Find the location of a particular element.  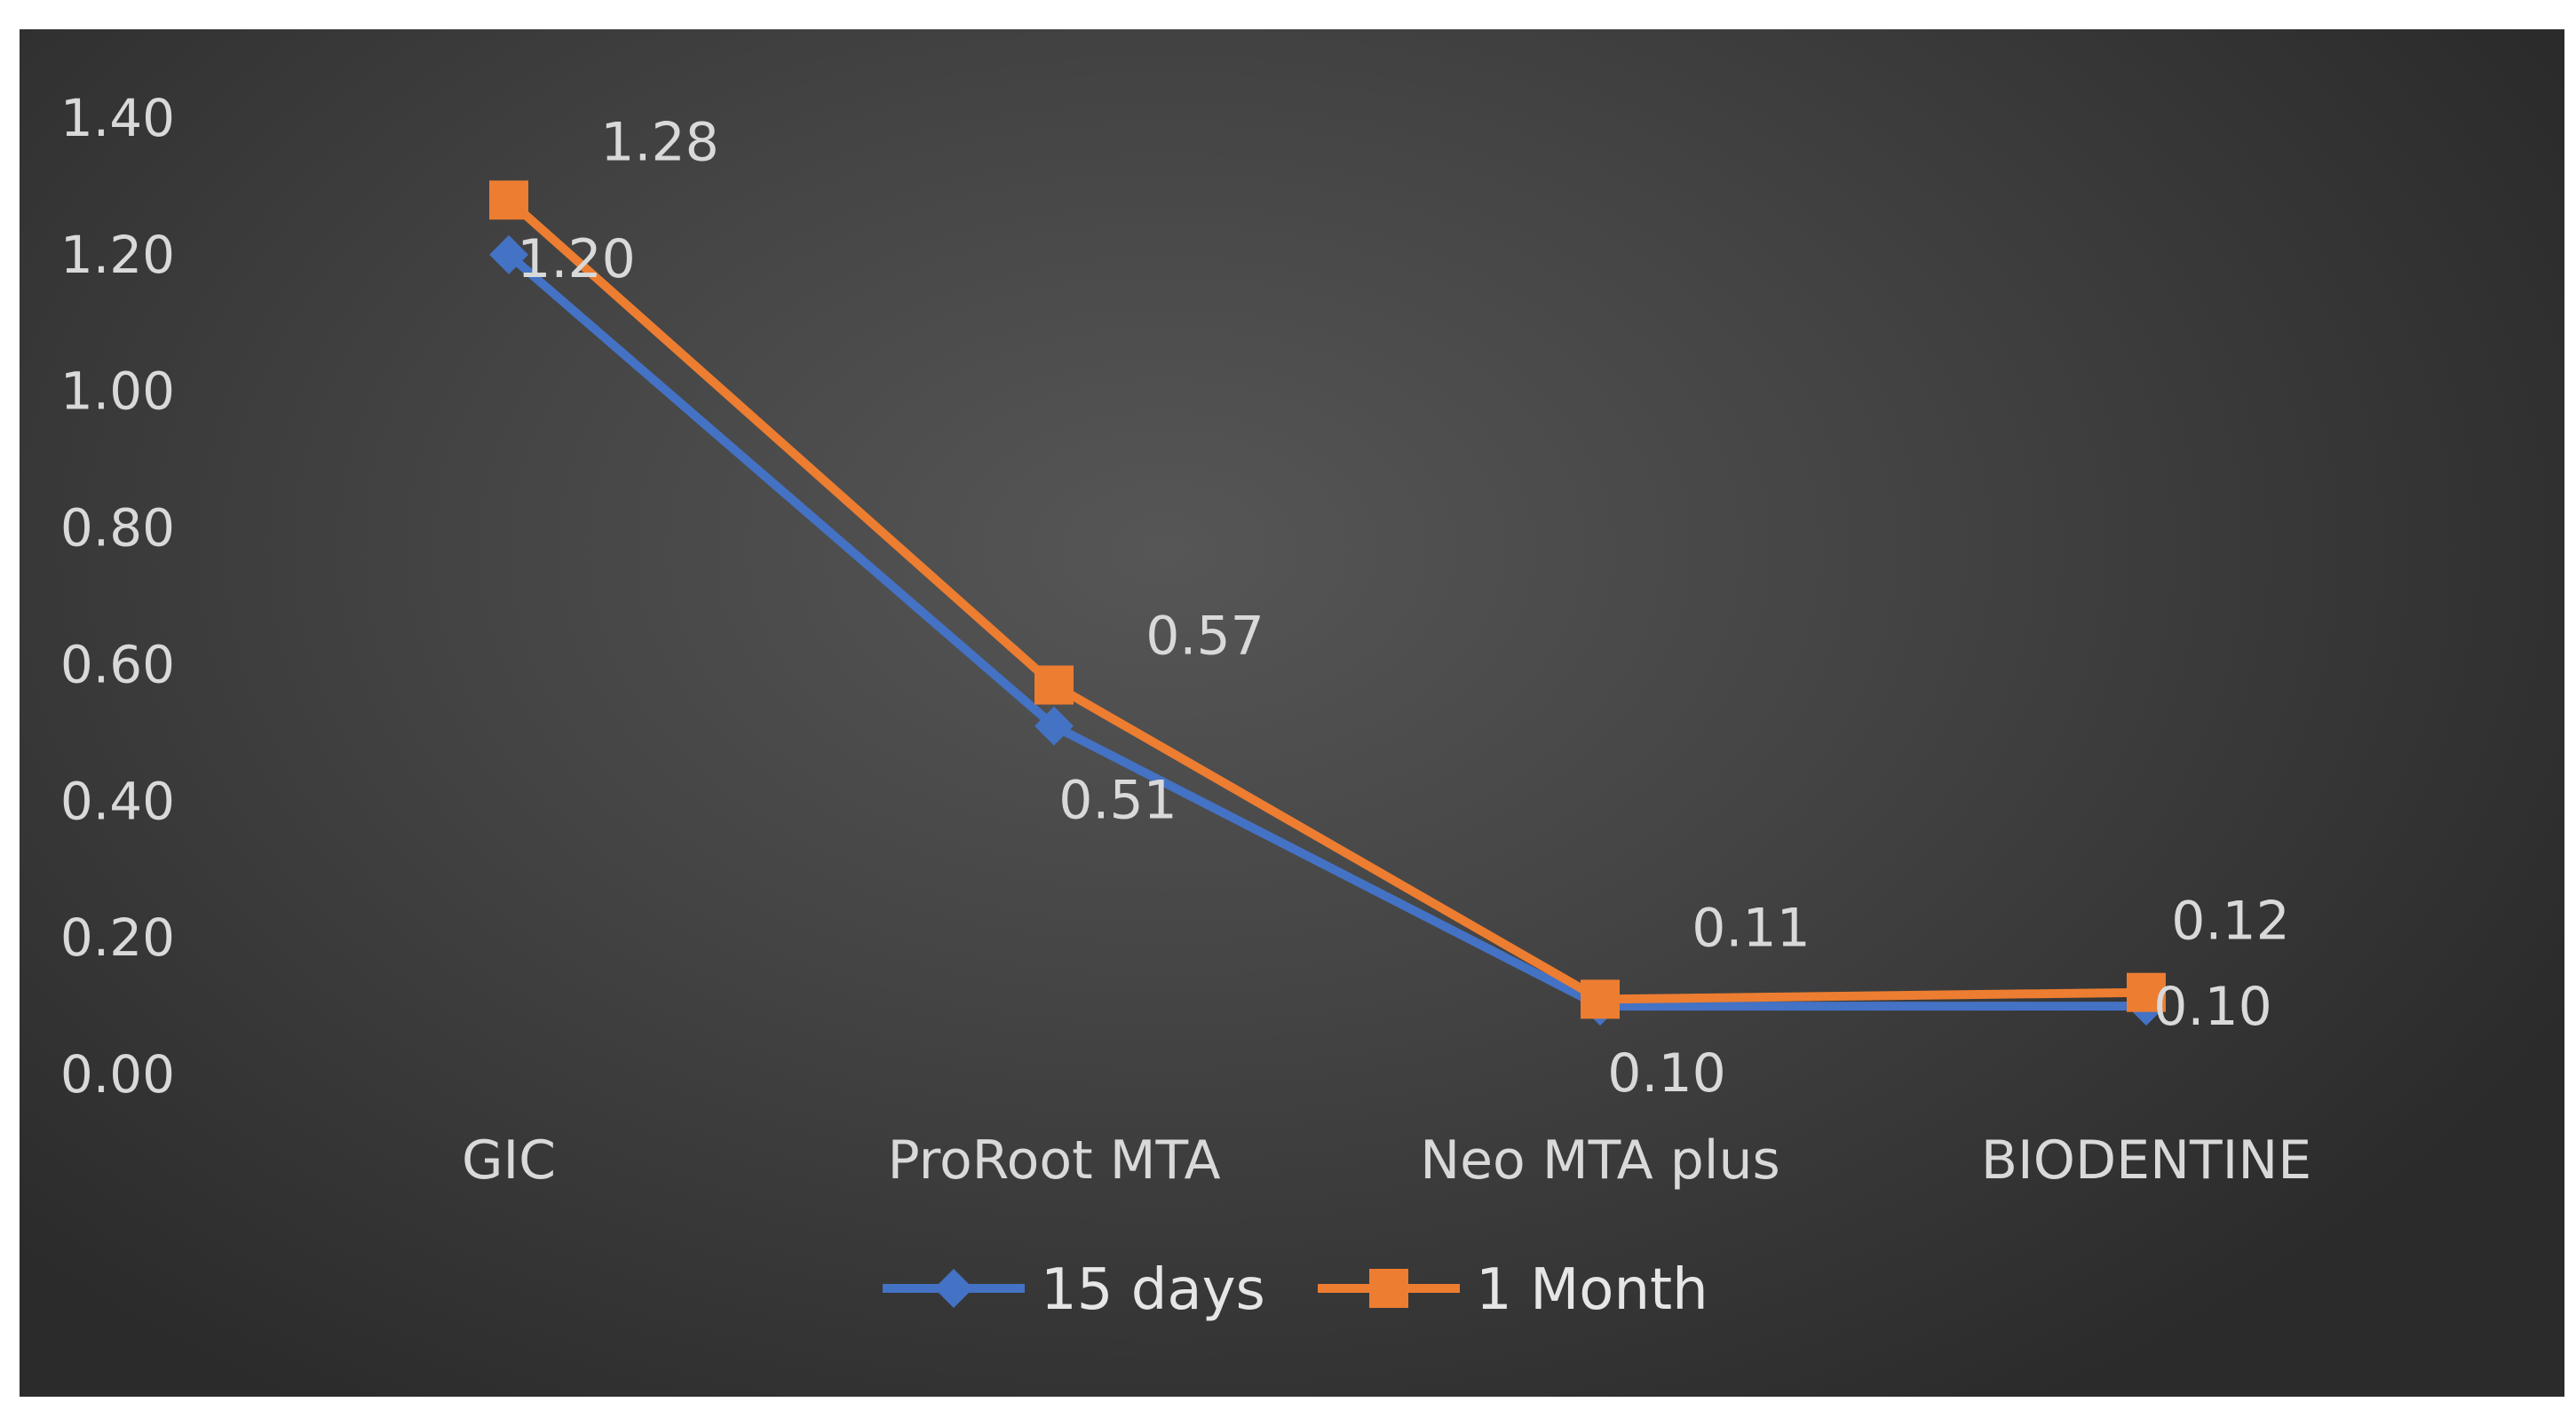

y-tick-label: 1.40 is located at coordinates (118, 118).